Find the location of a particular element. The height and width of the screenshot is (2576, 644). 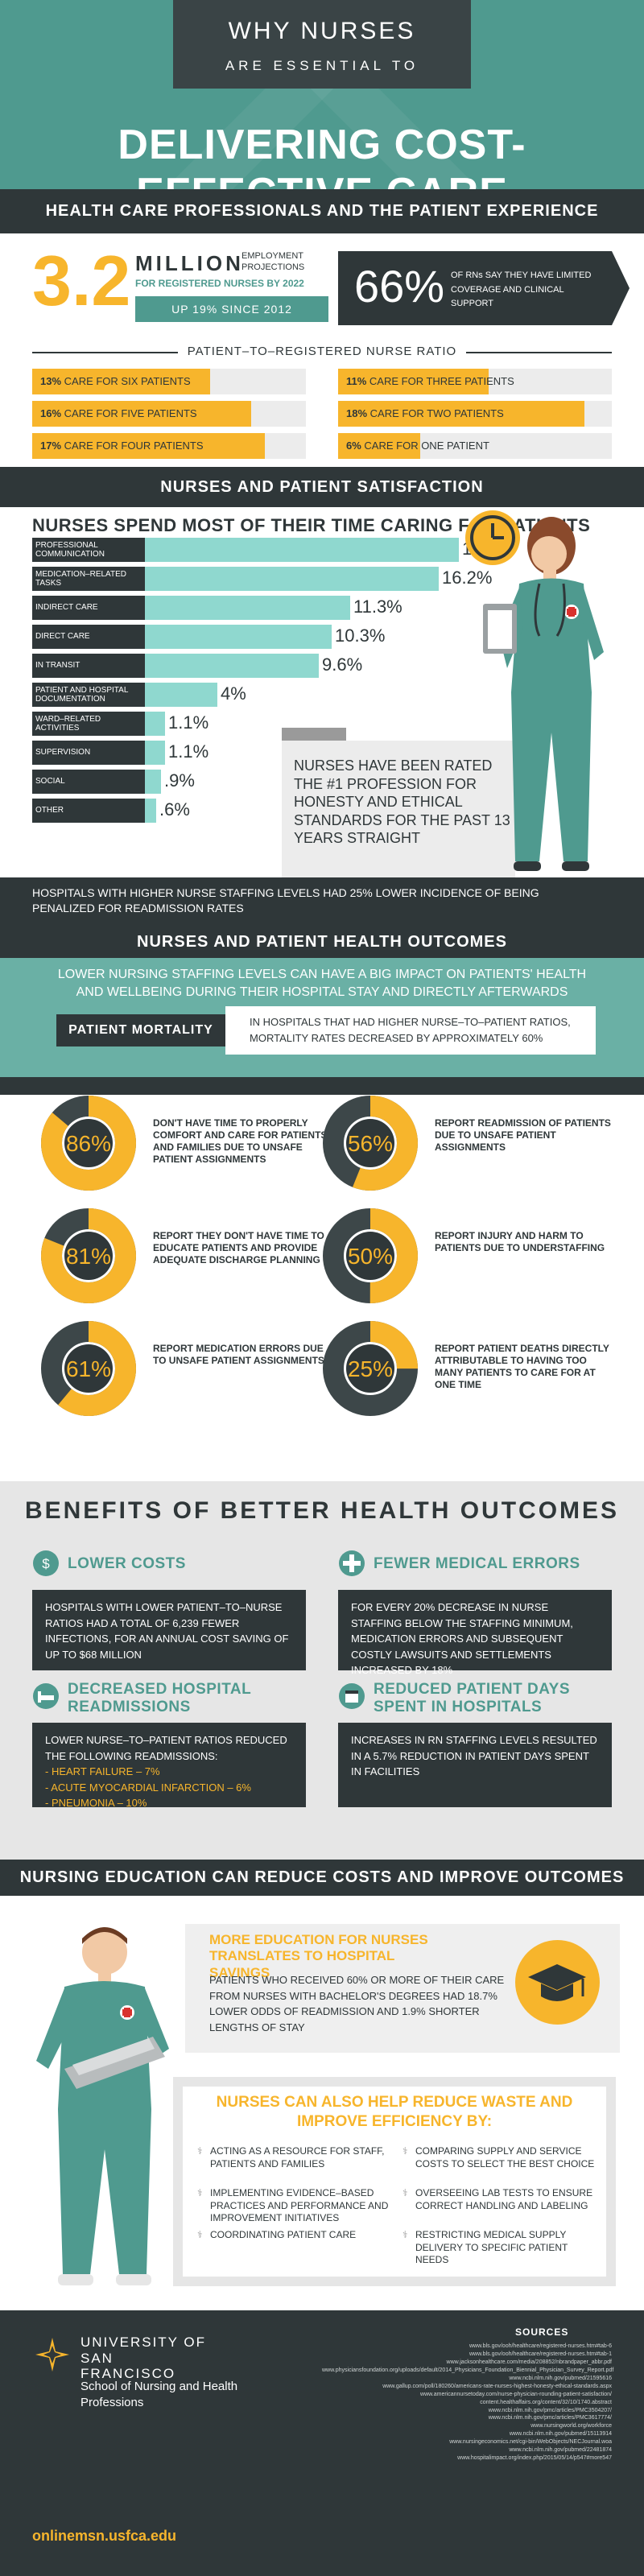

fewer-errors-title: FEWER MEDICAL ERRORS is located at coordinates (477, 1563).